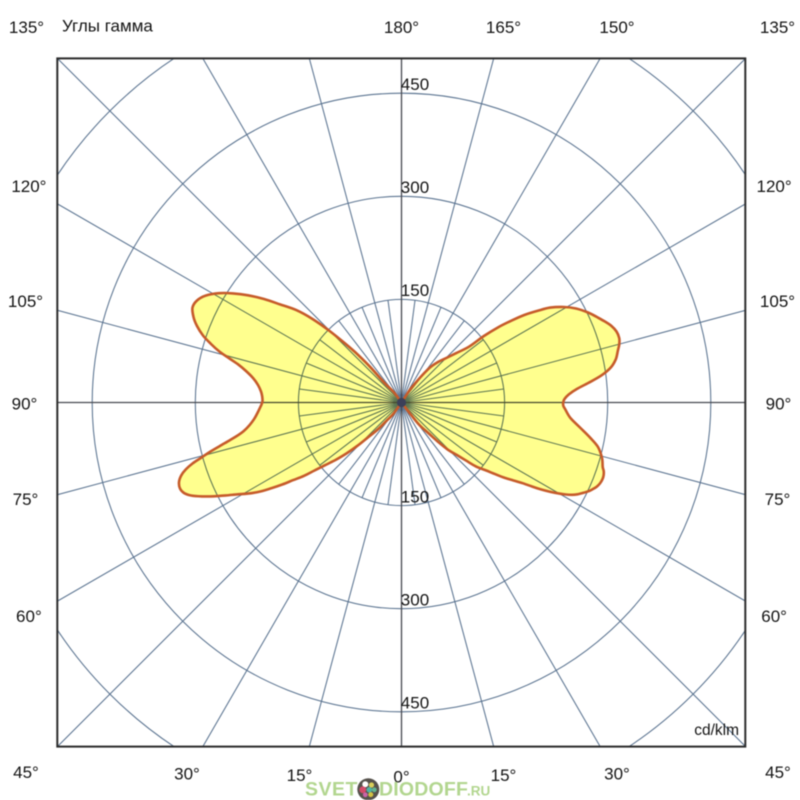 The width and height of the screenshot is (800, 800). Describe the element at coordinates (503, 27) in the screenshot. I see `svg-text: 165°` at that location.